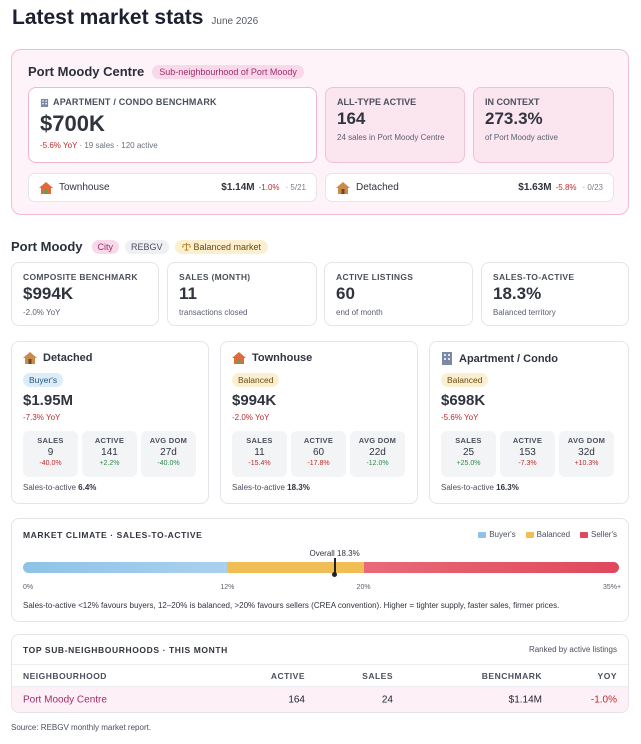 The image size is (641, 744). Describe the element at coordinates (377, 675) in the screenshot. I see `column-header: SALES` at that location.